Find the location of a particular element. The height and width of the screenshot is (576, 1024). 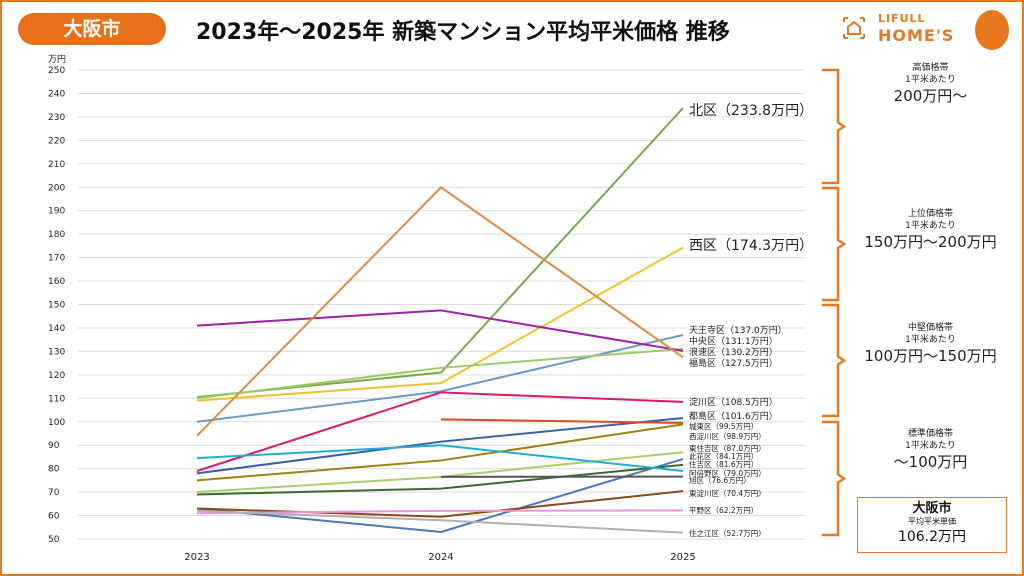

city-badge: 大阪市 is located at coordinates (92, 29).